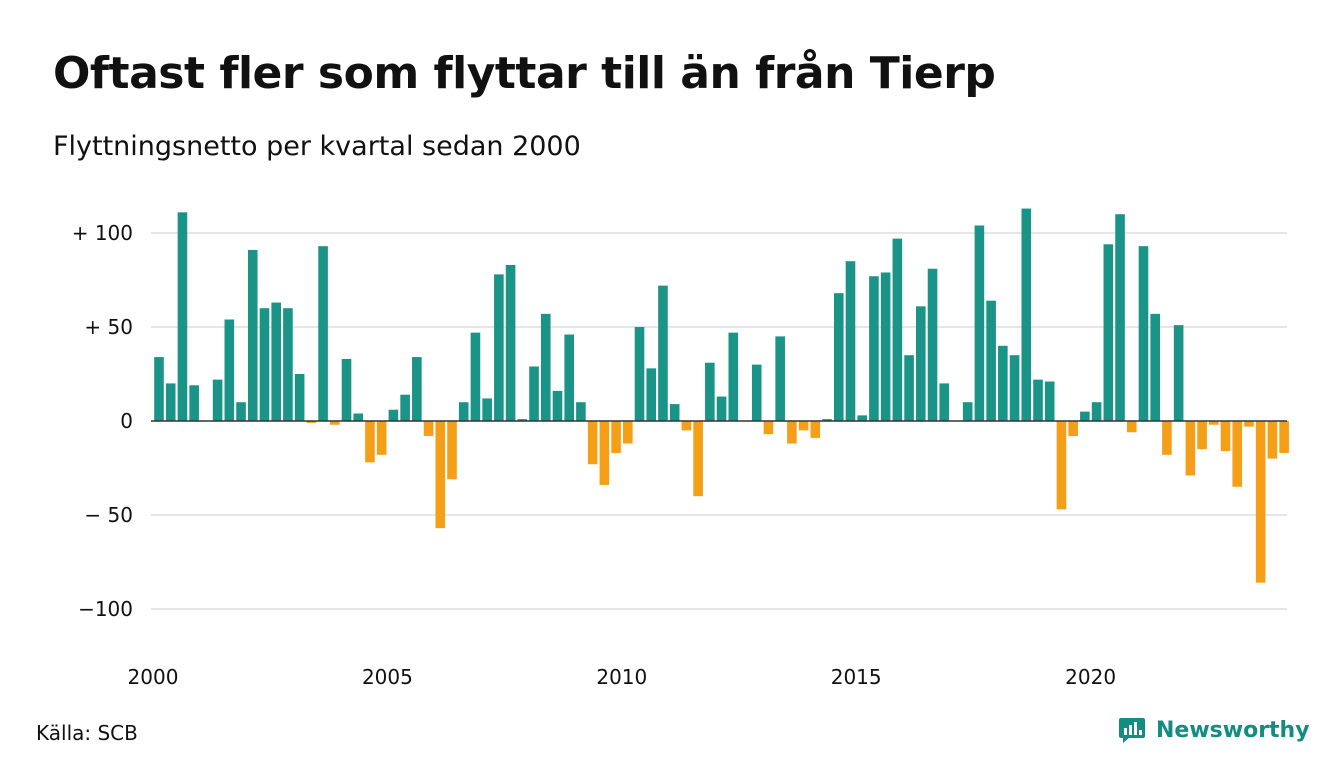  I want to click on x-tick-label: 2005, so click(387, 677).